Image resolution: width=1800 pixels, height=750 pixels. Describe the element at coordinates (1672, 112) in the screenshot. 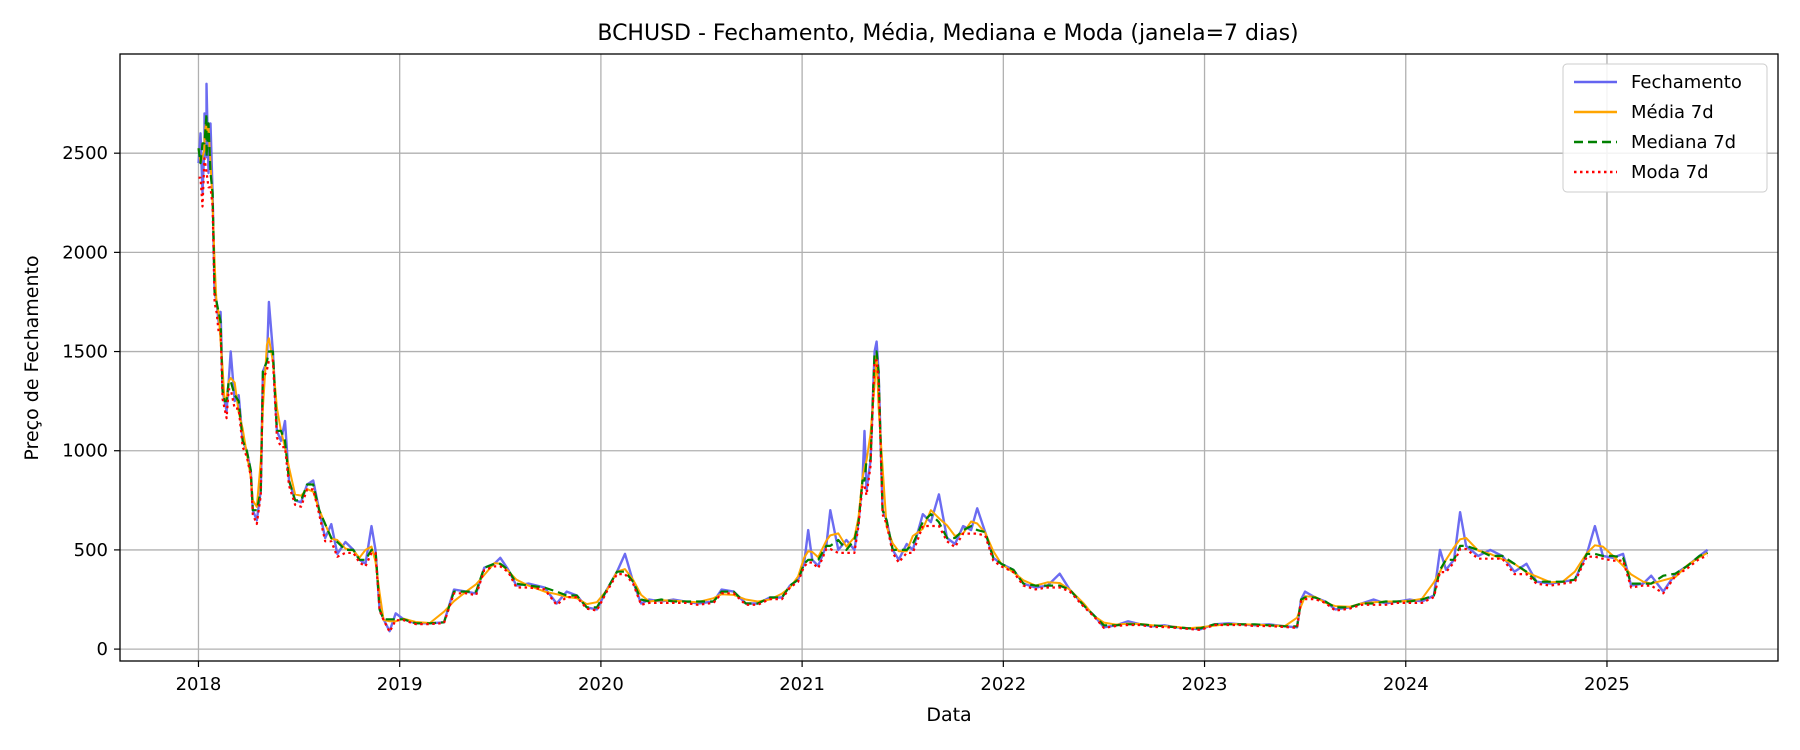

I see `legend-label: Média 7d` at that location.